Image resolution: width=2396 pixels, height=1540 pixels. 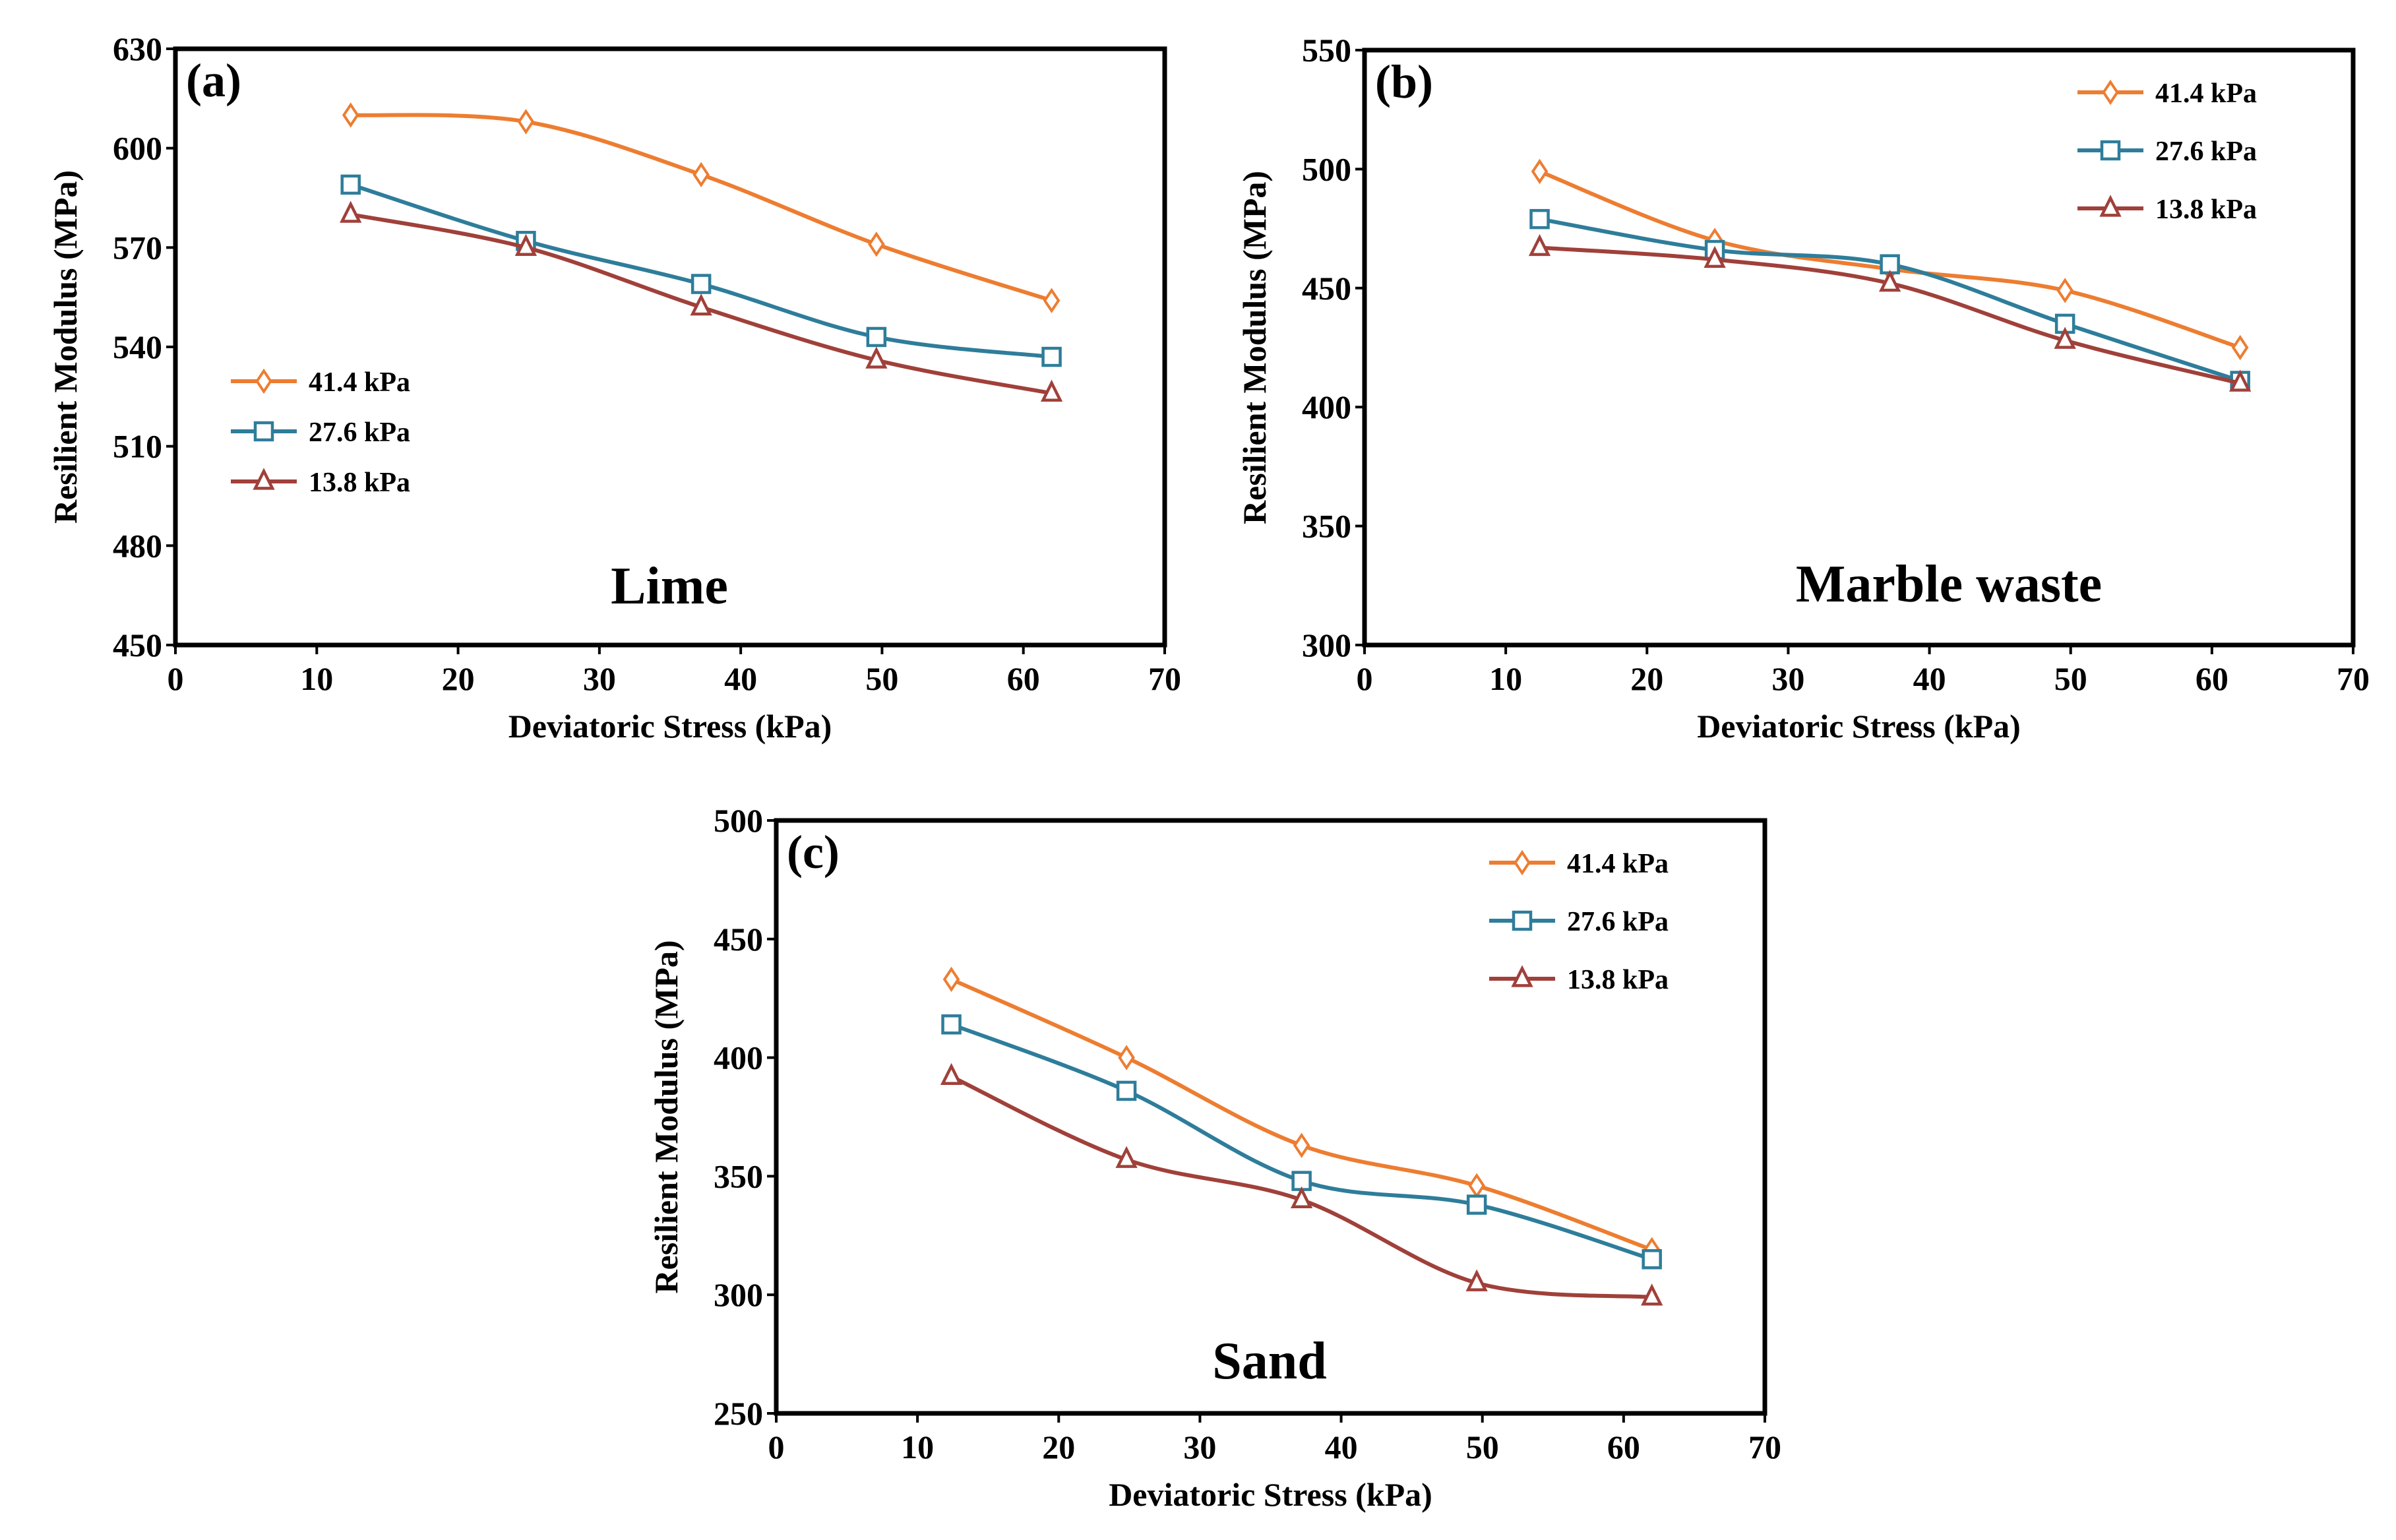 I want to click on y-tick-label: 570, so click(x=137, y=247).